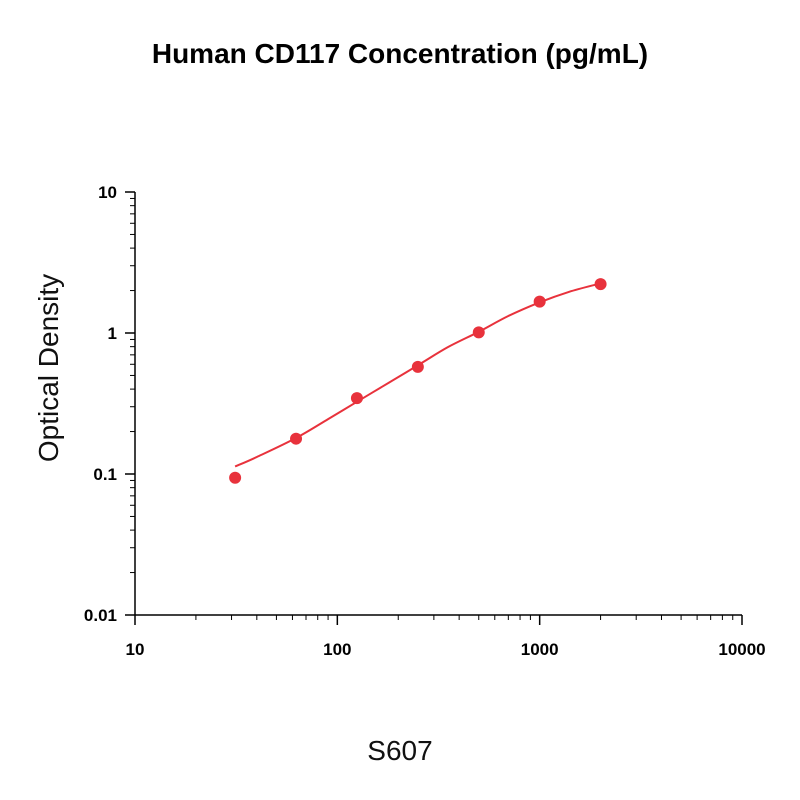 Image resolution: width=800 pixels, height=800 pixels. Describe the element at coordinates (337, 649) in the screenshot. I see `x-tick-label: 100` at that location.